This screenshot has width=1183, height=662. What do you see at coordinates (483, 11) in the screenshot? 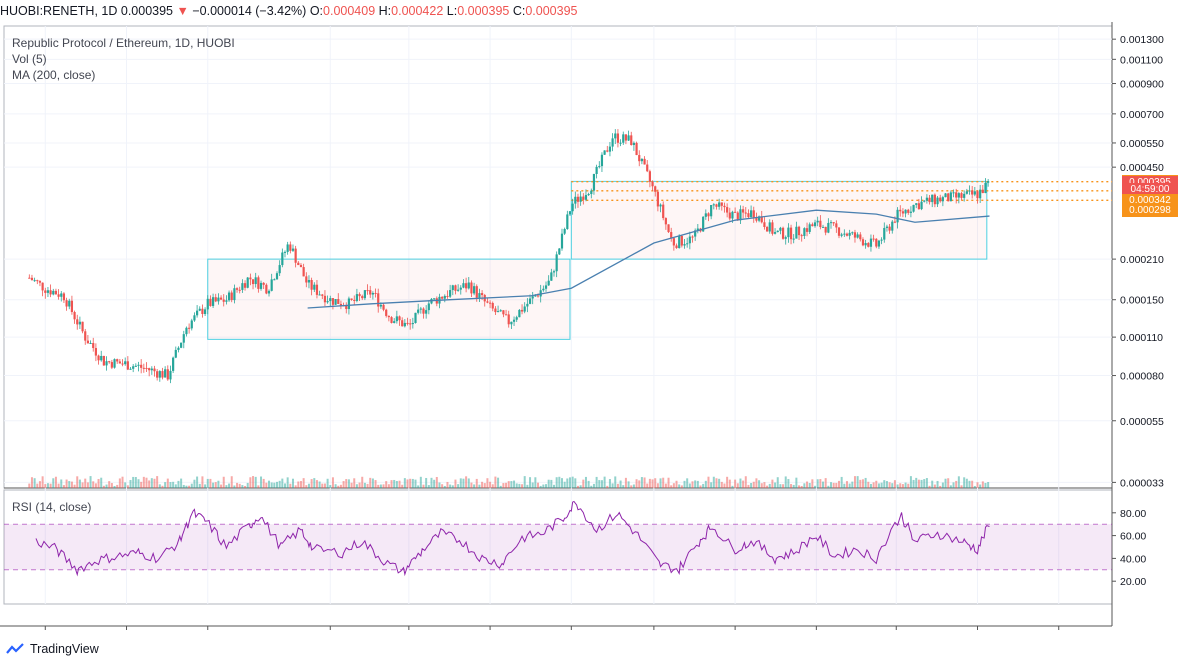
I see `low-value: 0.000395` at bounding box center [483, 11].